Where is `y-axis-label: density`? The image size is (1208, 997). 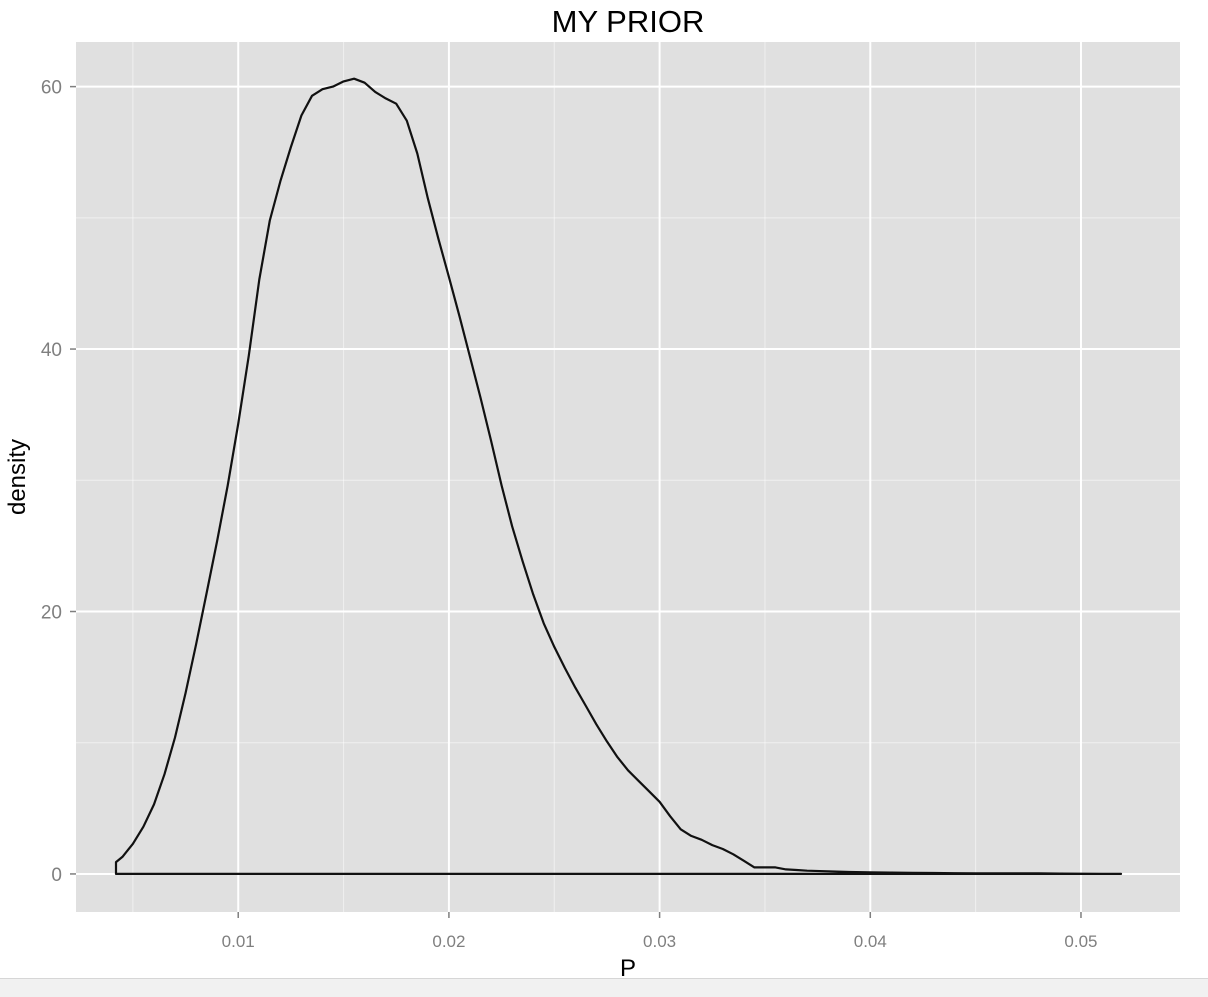 y-axis-label: density is located at coordinates (17, 477).